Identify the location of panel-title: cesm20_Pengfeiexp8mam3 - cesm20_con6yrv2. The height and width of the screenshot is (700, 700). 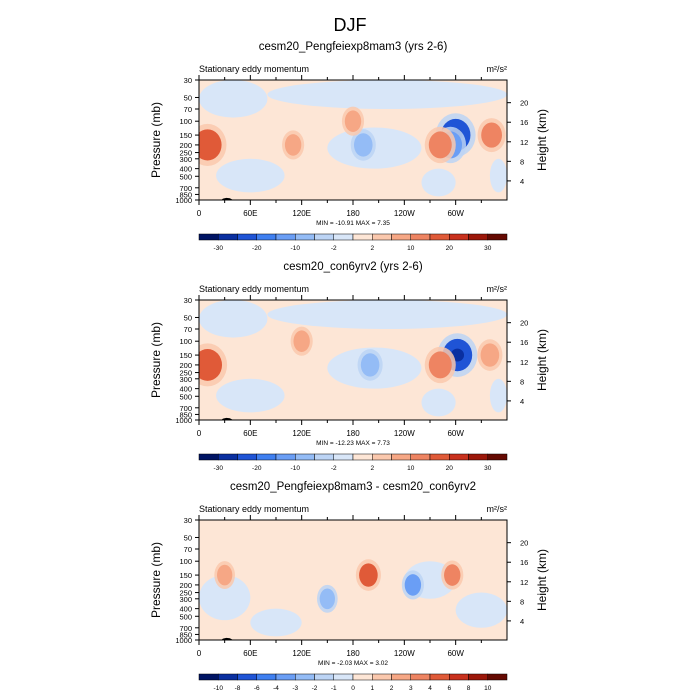
(353, 487).